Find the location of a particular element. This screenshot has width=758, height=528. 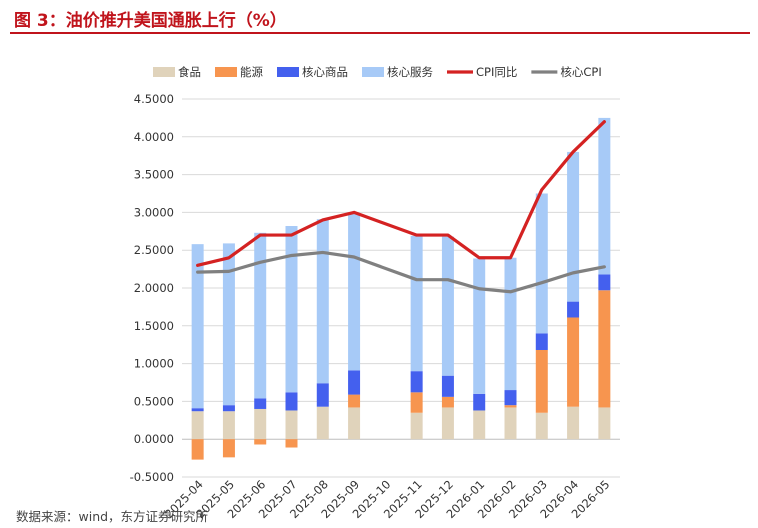

legend: 食品 能源 核心商品 核心服务 CPI同比 核心CPI is located at coordinates (377, 72).